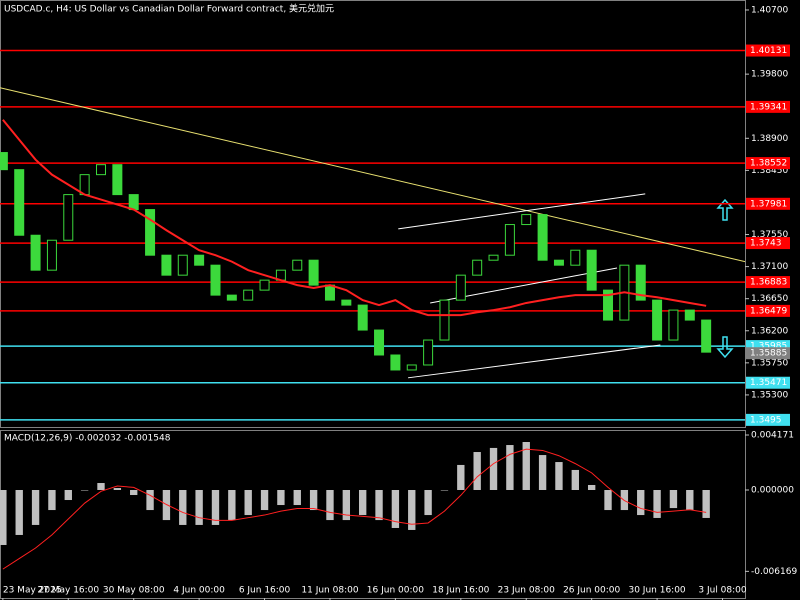 This screenshot has width=800, height=600. Describe the element at coordinates (769, 395) in the screenshot. I see `y-tick-label: 1.35300` at that location.